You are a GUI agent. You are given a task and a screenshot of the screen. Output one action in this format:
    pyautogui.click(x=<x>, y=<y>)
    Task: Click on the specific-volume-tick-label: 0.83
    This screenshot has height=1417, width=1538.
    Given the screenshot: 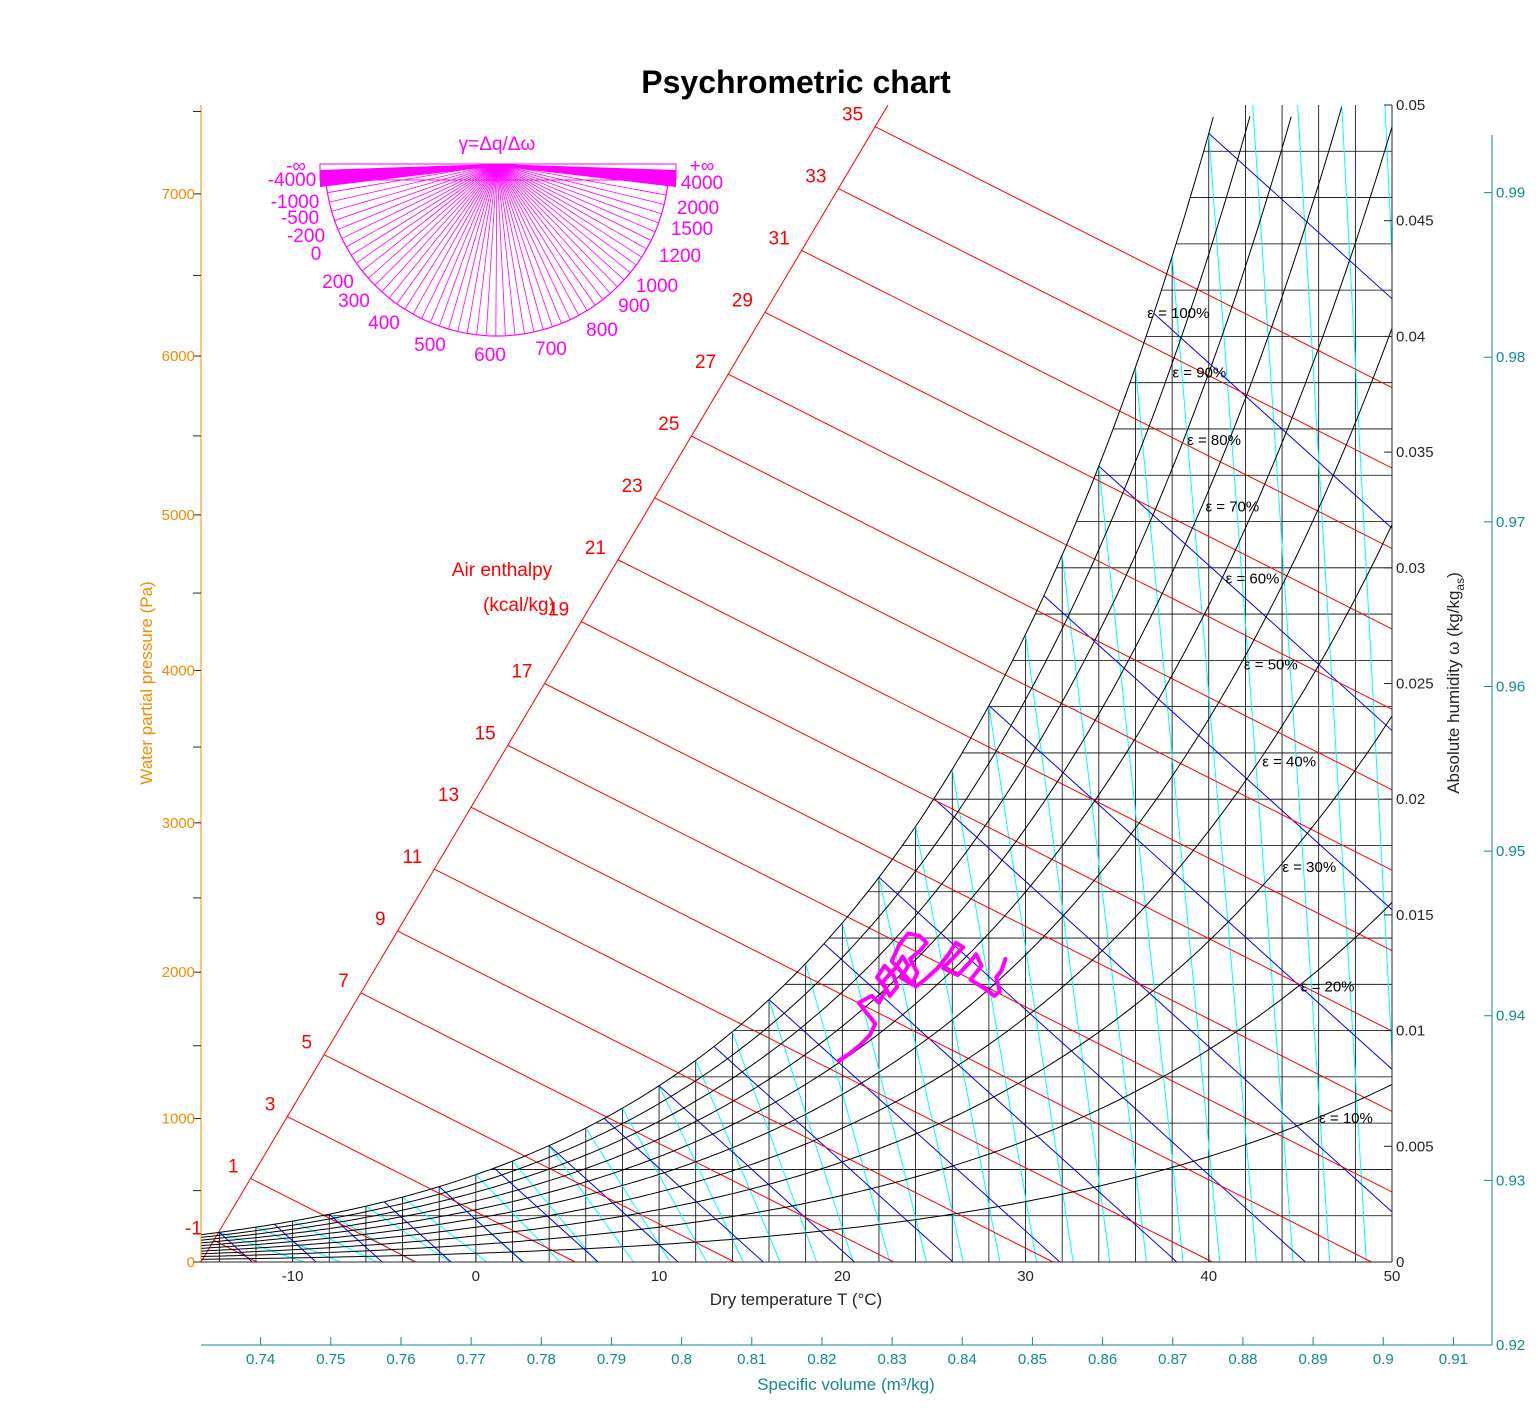 What is the action you would take?
    pyautogui.click(x=892, y=1359)
    